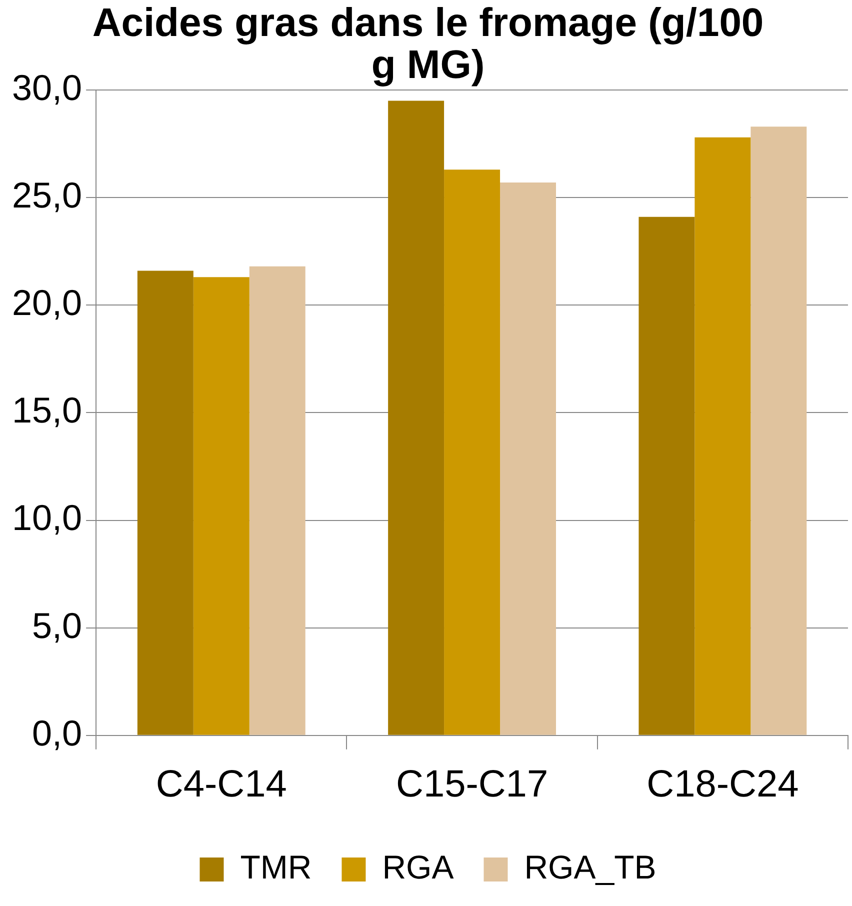  What do you see at coordinates (276, 867) in the screenshot?
I see `legend-label: TMR` at bounding box center [276, 867].